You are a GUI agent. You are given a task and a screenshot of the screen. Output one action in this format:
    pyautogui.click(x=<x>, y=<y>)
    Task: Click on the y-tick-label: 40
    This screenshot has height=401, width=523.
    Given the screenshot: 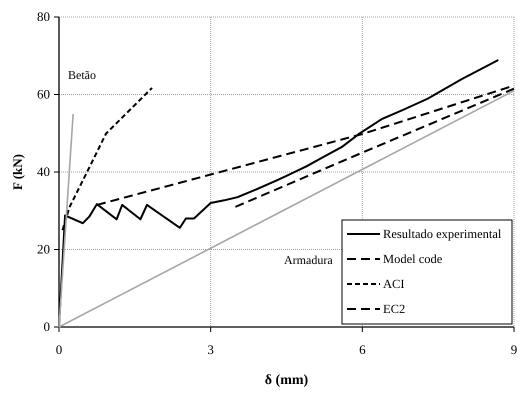 What is the action you would take?
    pyautogui.click(x=43, y=171)
    